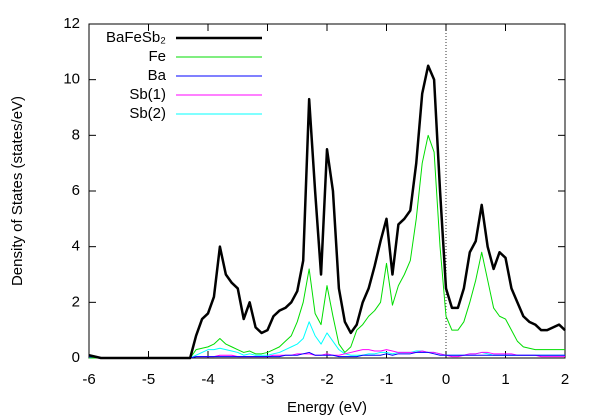  Describe the element at coordinates (136, 37) in the screenshot. I see `legend-label: BaFeSb₂` at that location.